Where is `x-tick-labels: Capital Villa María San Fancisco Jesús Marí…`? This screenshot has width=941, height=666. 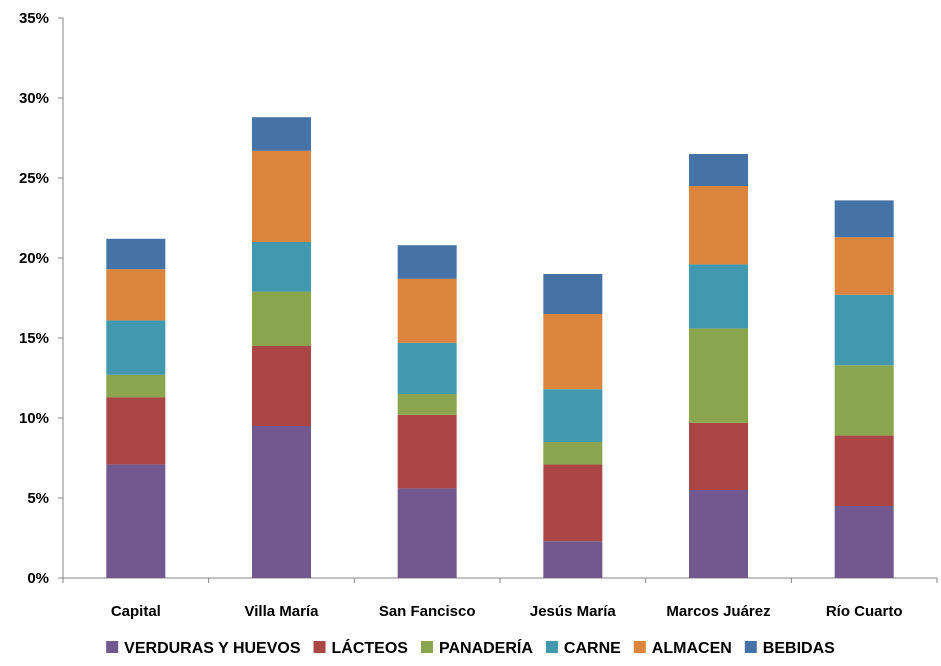
x-tick-labels: Capital Villa María San Fancisco Jesús Marí… is located at coordinates (507, 611).